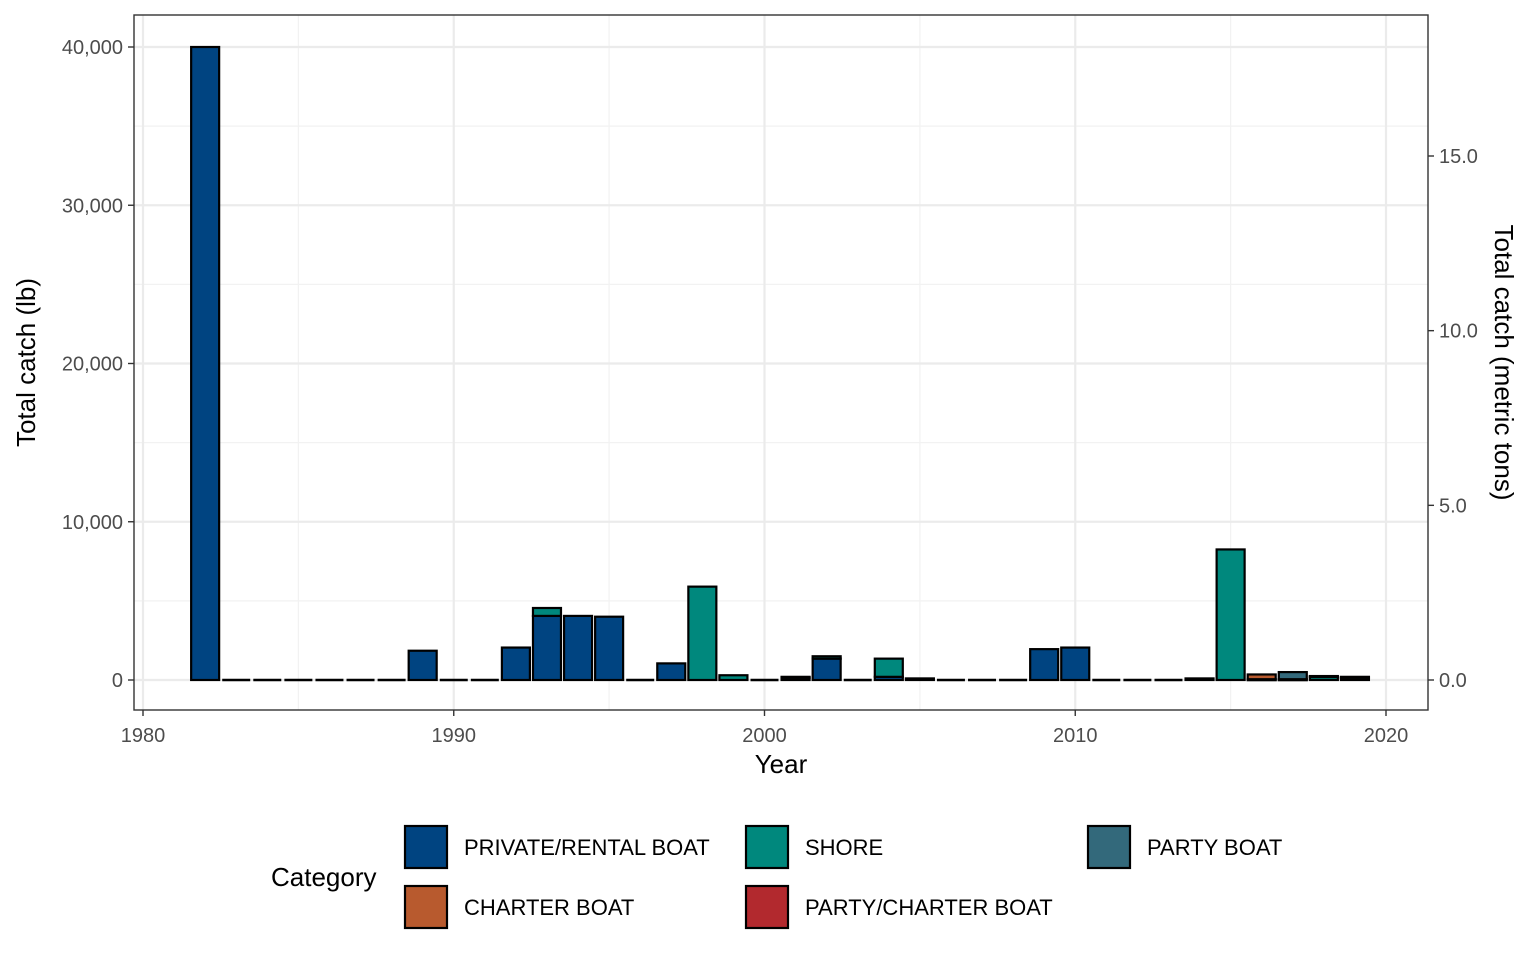  Describe the element at coordinates (1386, 736) in the screenshot. I see `x-tick-label: 2020` at that location.